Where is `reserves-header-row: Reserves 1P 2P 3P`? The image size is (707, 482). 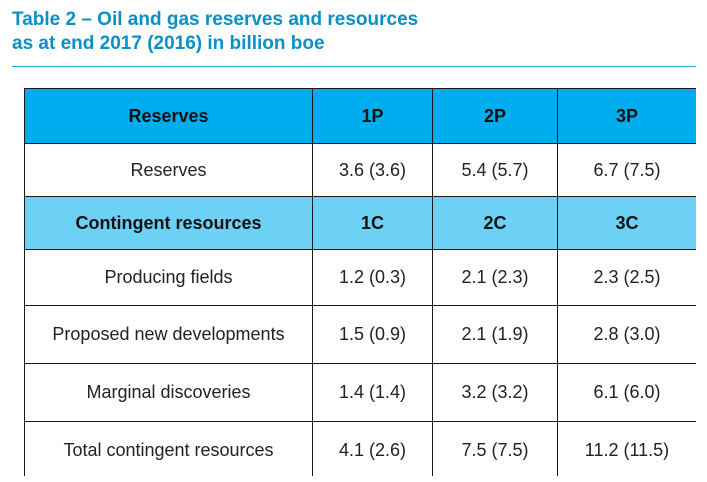
reserves-header-row: Reserves 1P 2P 3P is located at coordinates (360, 116).